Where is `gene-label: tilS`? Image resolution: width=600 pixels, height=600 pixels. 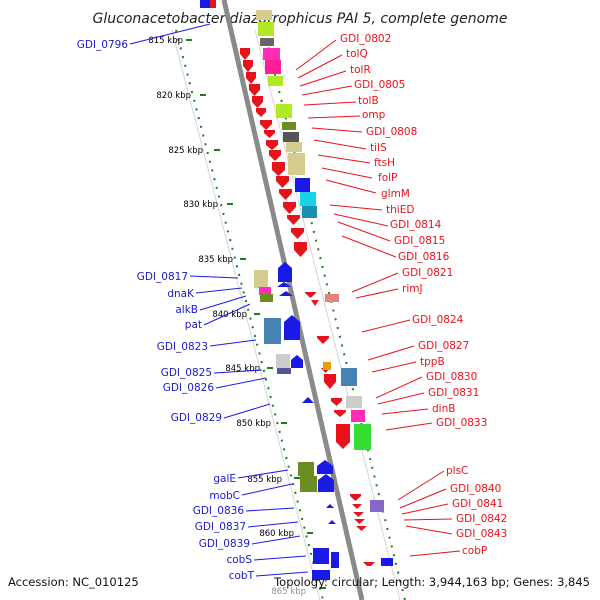
gene-label: tilS is located at coordinates (378, 148).